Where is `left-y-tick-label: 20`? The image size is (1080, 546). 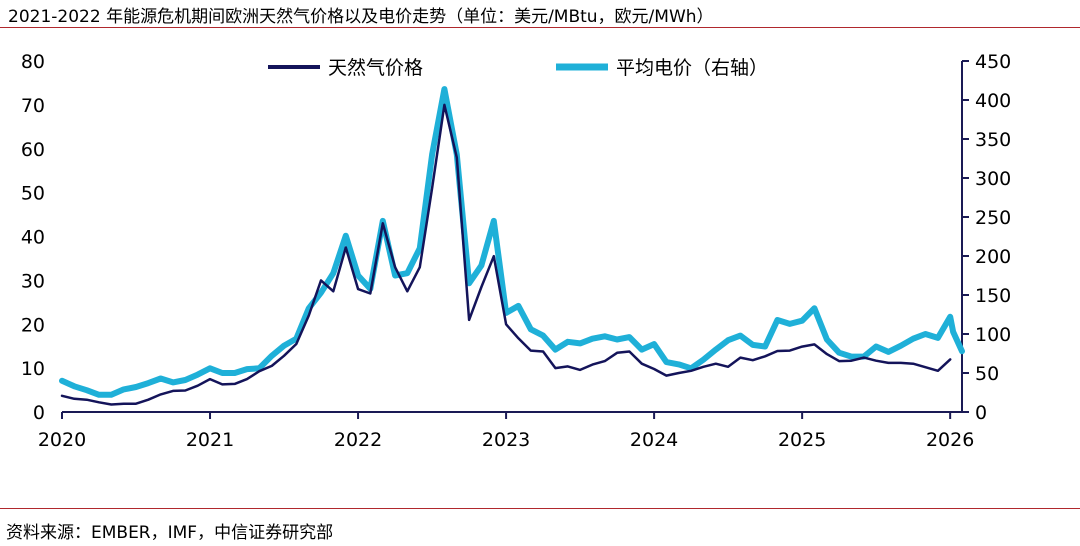 left-y-tick-label: 20 is located at coordinates (33, 325).